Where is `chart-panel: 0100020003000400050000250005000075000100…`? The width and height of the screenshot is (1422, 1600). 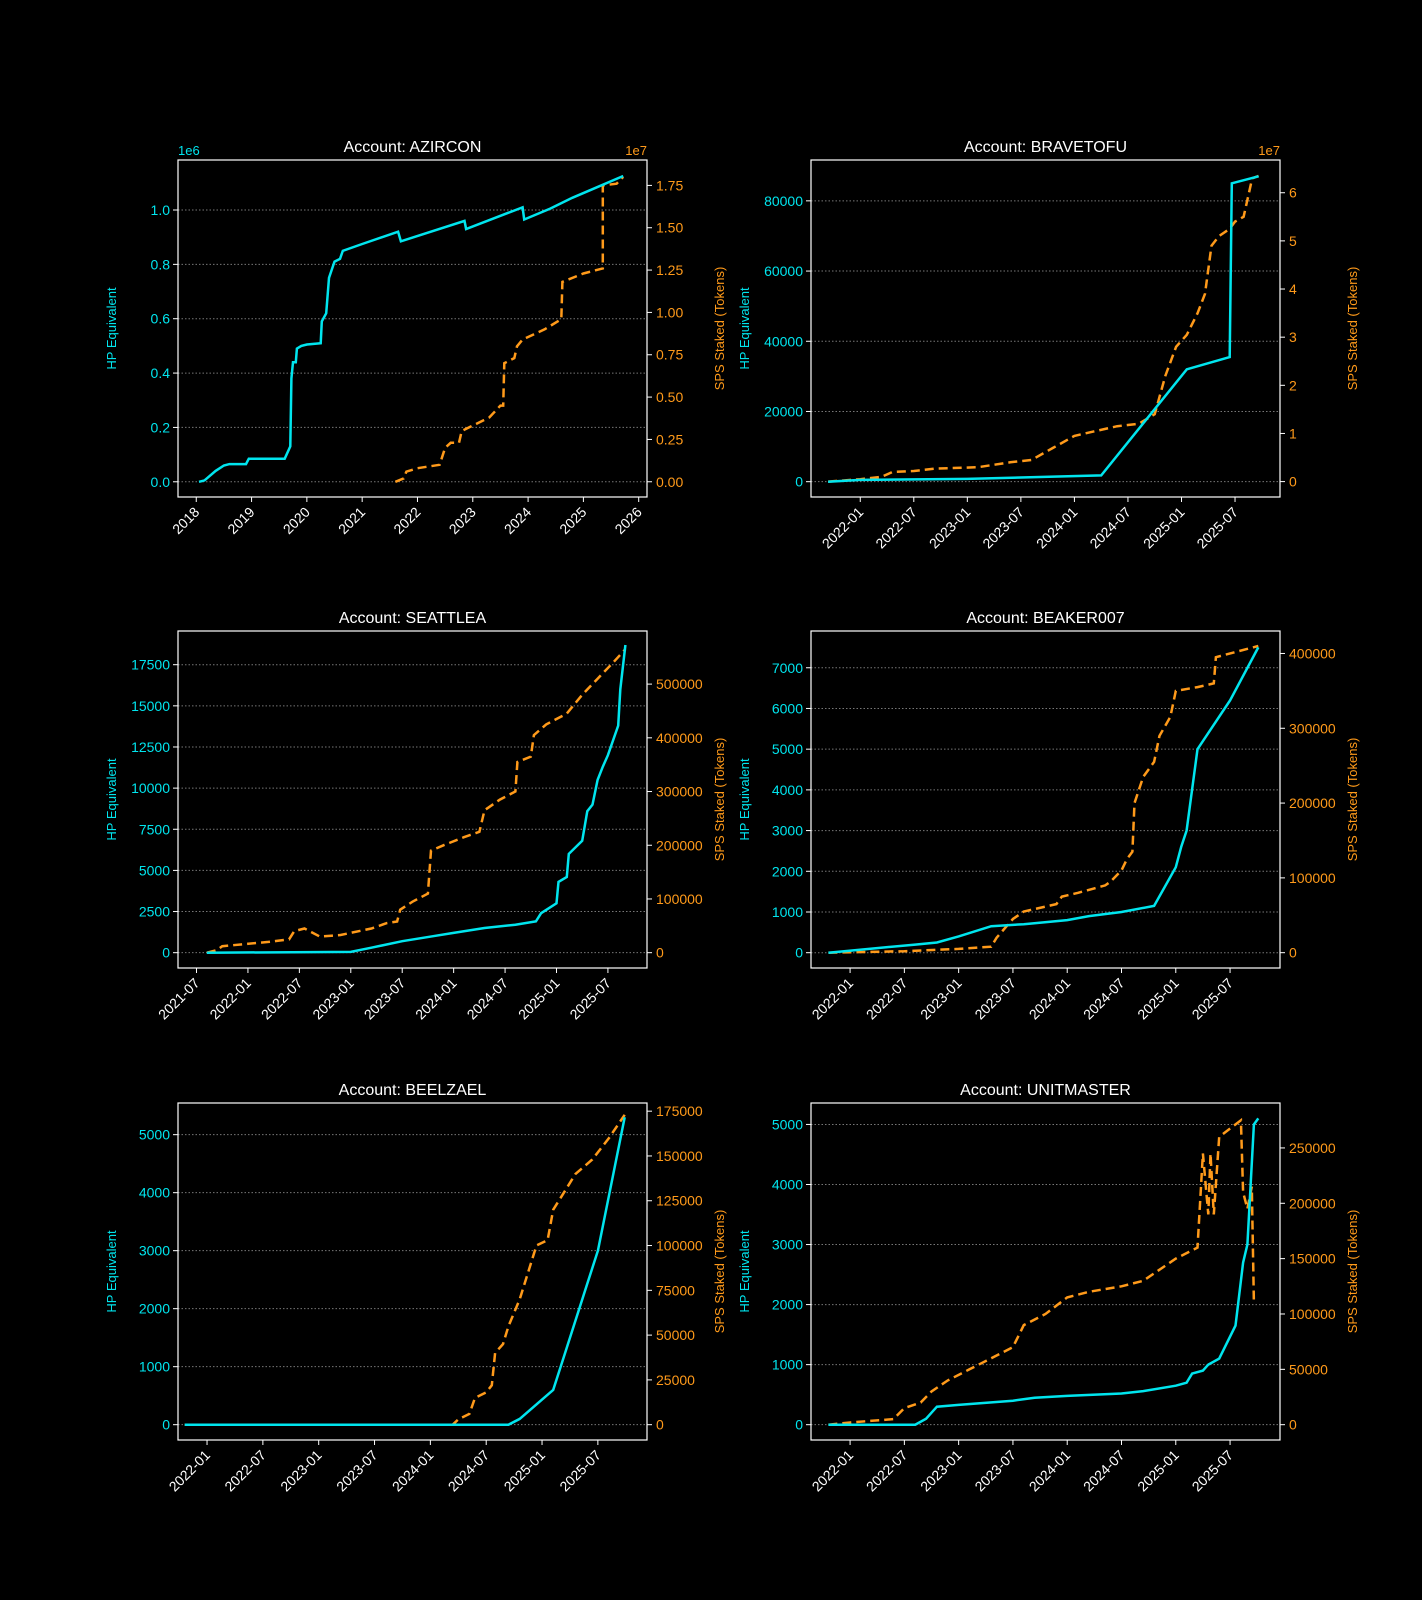 chart-panel: 0100020003000400050000250005000075000100… is located at coordinates (415, 1288).